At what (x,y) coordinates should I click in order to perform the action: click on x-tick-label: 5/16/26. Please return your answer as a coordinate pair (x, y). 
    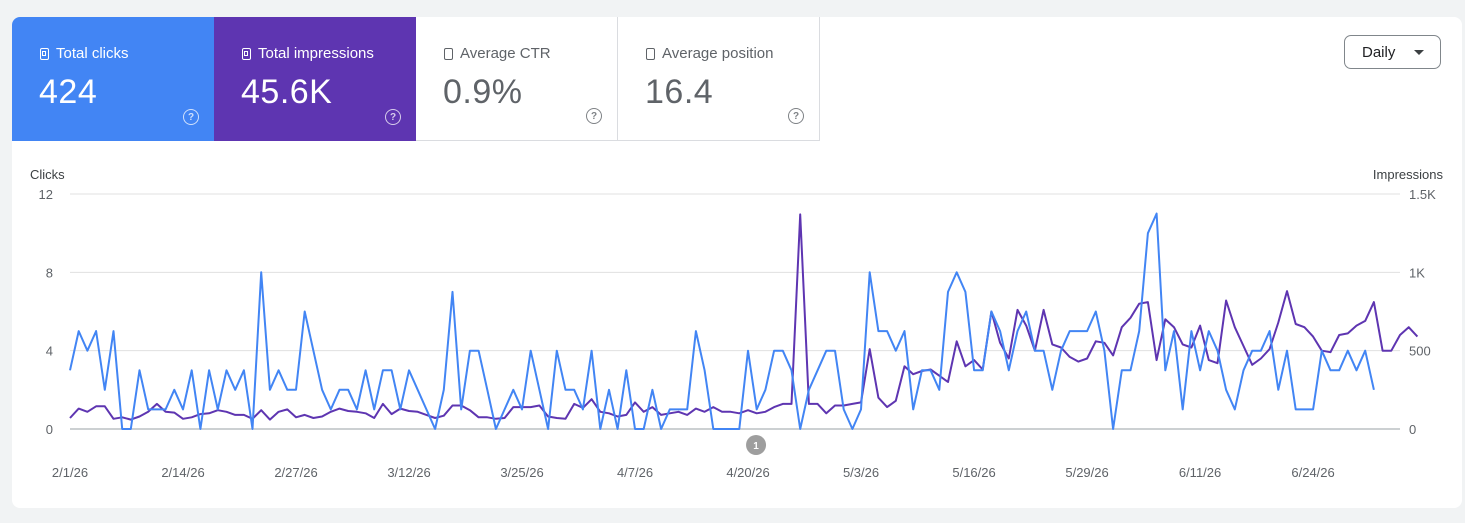
    Looking at the image, I should click on (973, 472).